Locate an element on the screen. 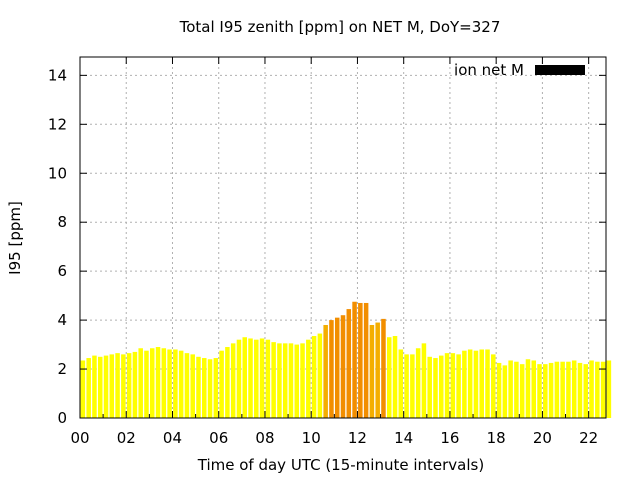  x-tick-label: 18 is located at coordinates (496, 438).